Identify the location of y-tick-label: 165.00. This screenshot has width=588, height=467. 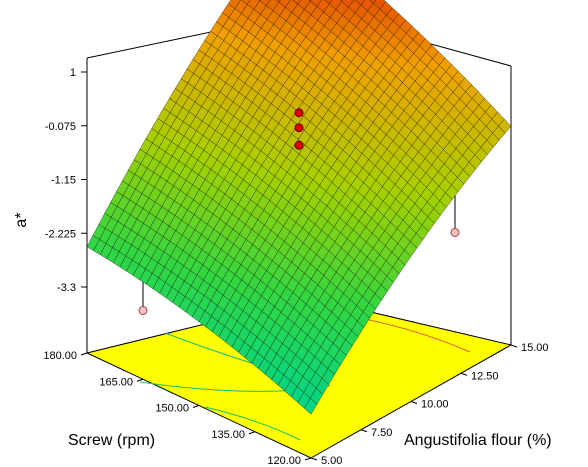
(116, 382).